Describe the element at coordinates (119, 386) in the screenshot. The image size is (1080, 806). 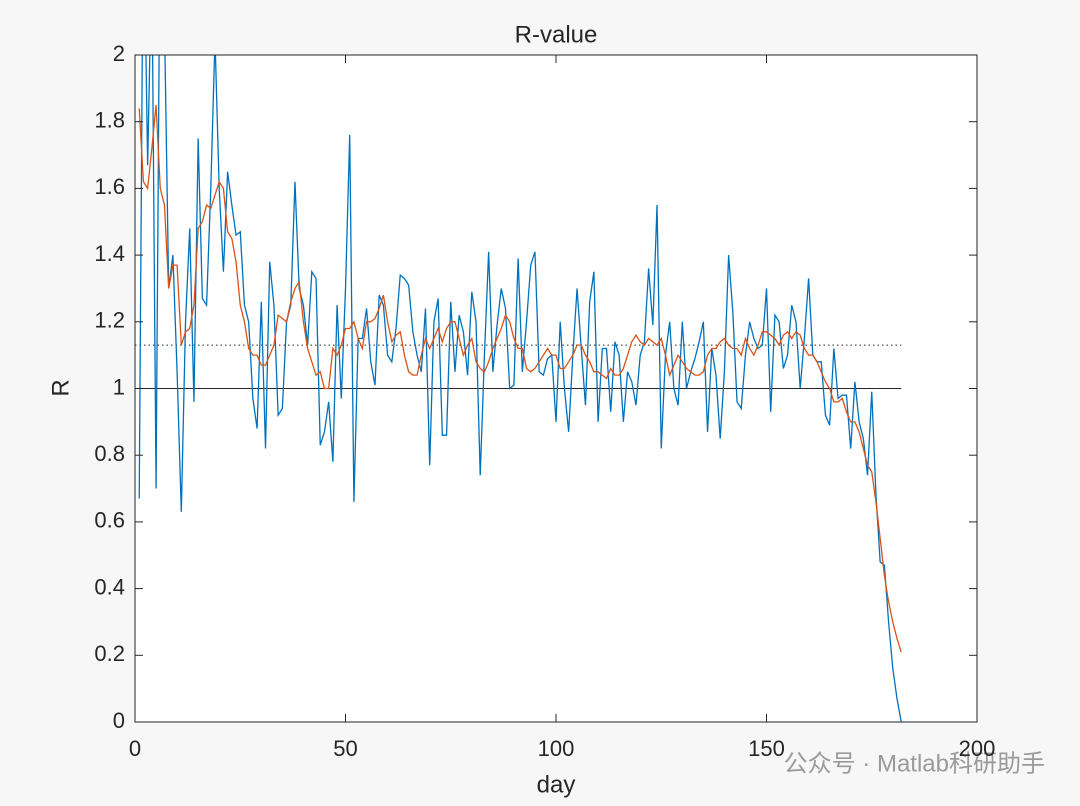
I see `y-tick-label: 1` at that location.